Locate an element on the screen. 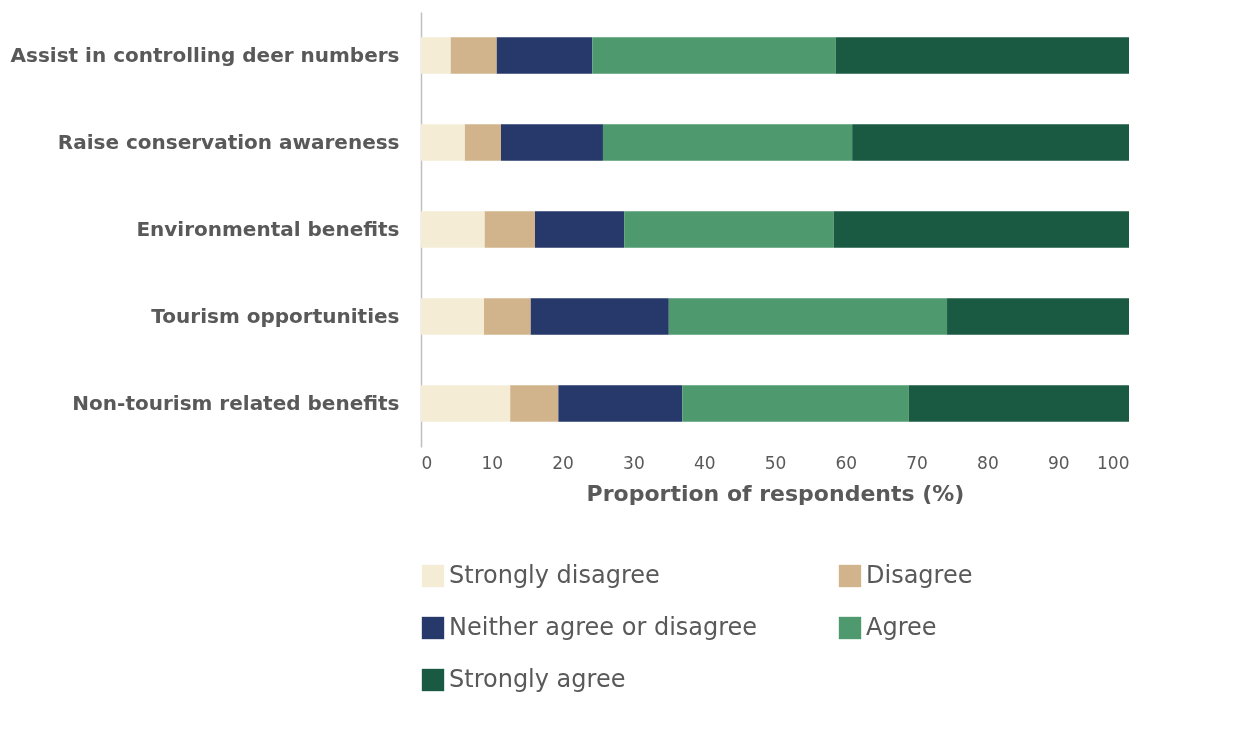  y-tick-label: Raise conservation awareness is located at coordinates (228, 141).